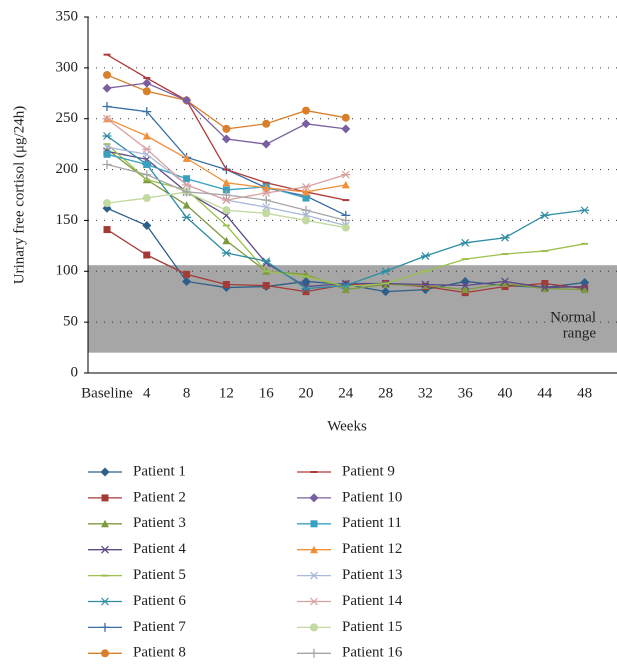 This screenshot has width=617, height=669. Describe the element at coordinates (159, 575) in the screenshot. I see `legend-label: Patient 5` at that location.